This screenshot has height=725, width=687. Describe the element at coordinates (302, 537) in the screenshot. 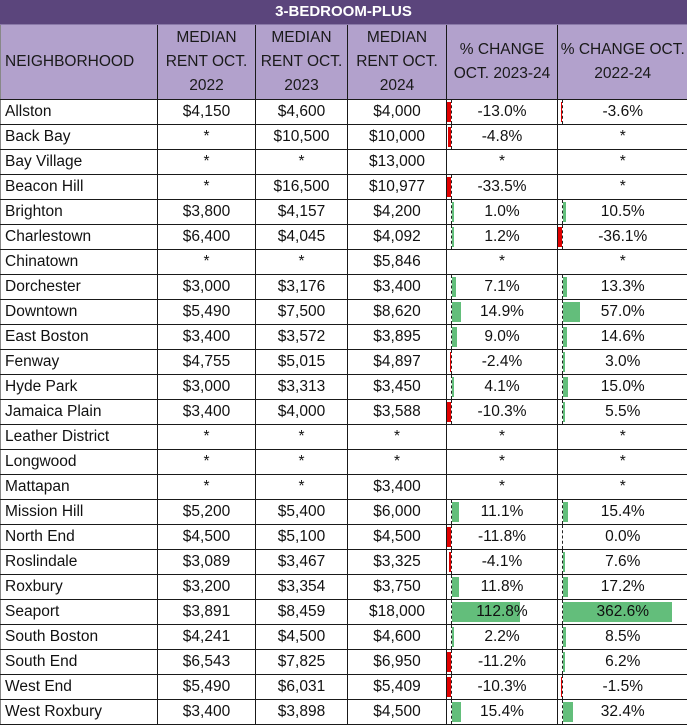

I see `cell-rent-2023: $5,100` at that location.